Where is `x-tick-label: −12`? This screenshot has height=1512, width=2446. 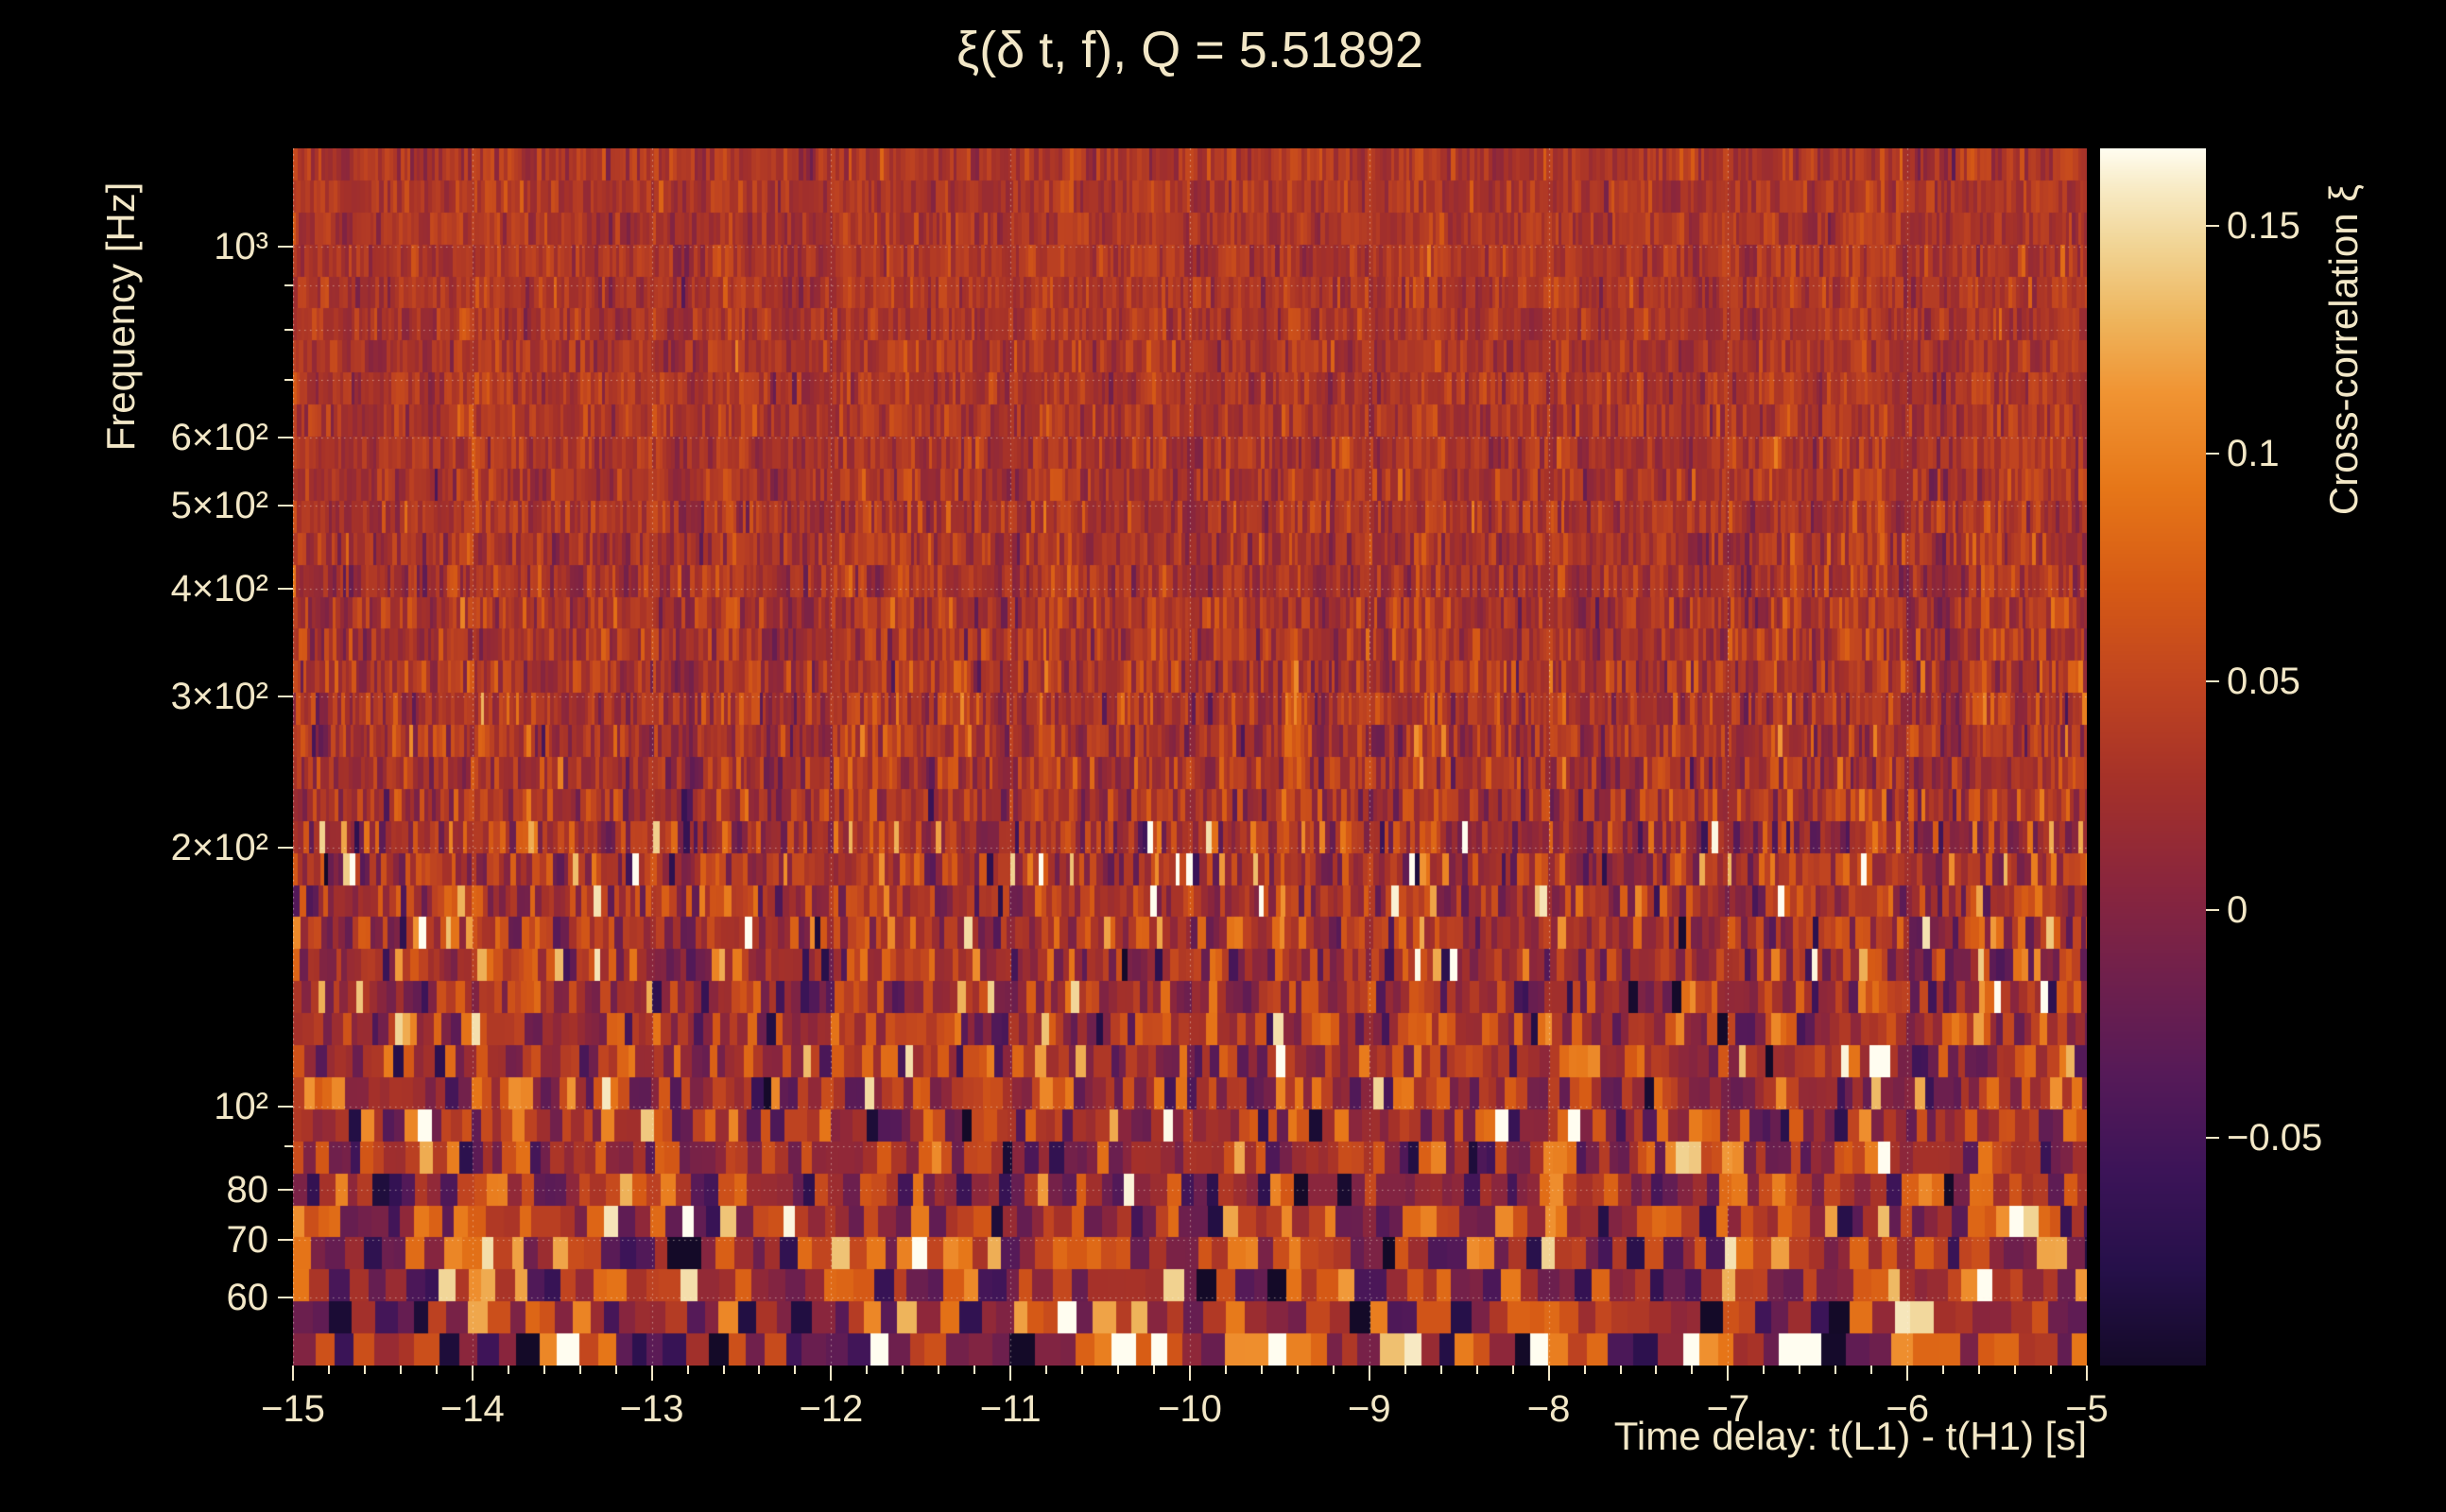 x-tick-label: −12 is located at coordinates (831, 1409).